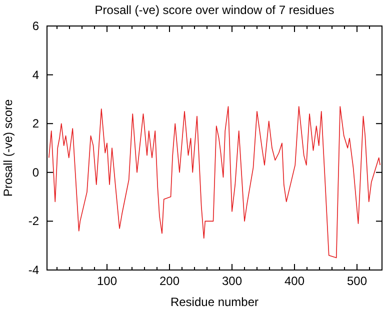  What do you see at coordinates (214, 302) in the screenshot?
I see `x-axis-title: Residue number` at bounding box center [214, 302].